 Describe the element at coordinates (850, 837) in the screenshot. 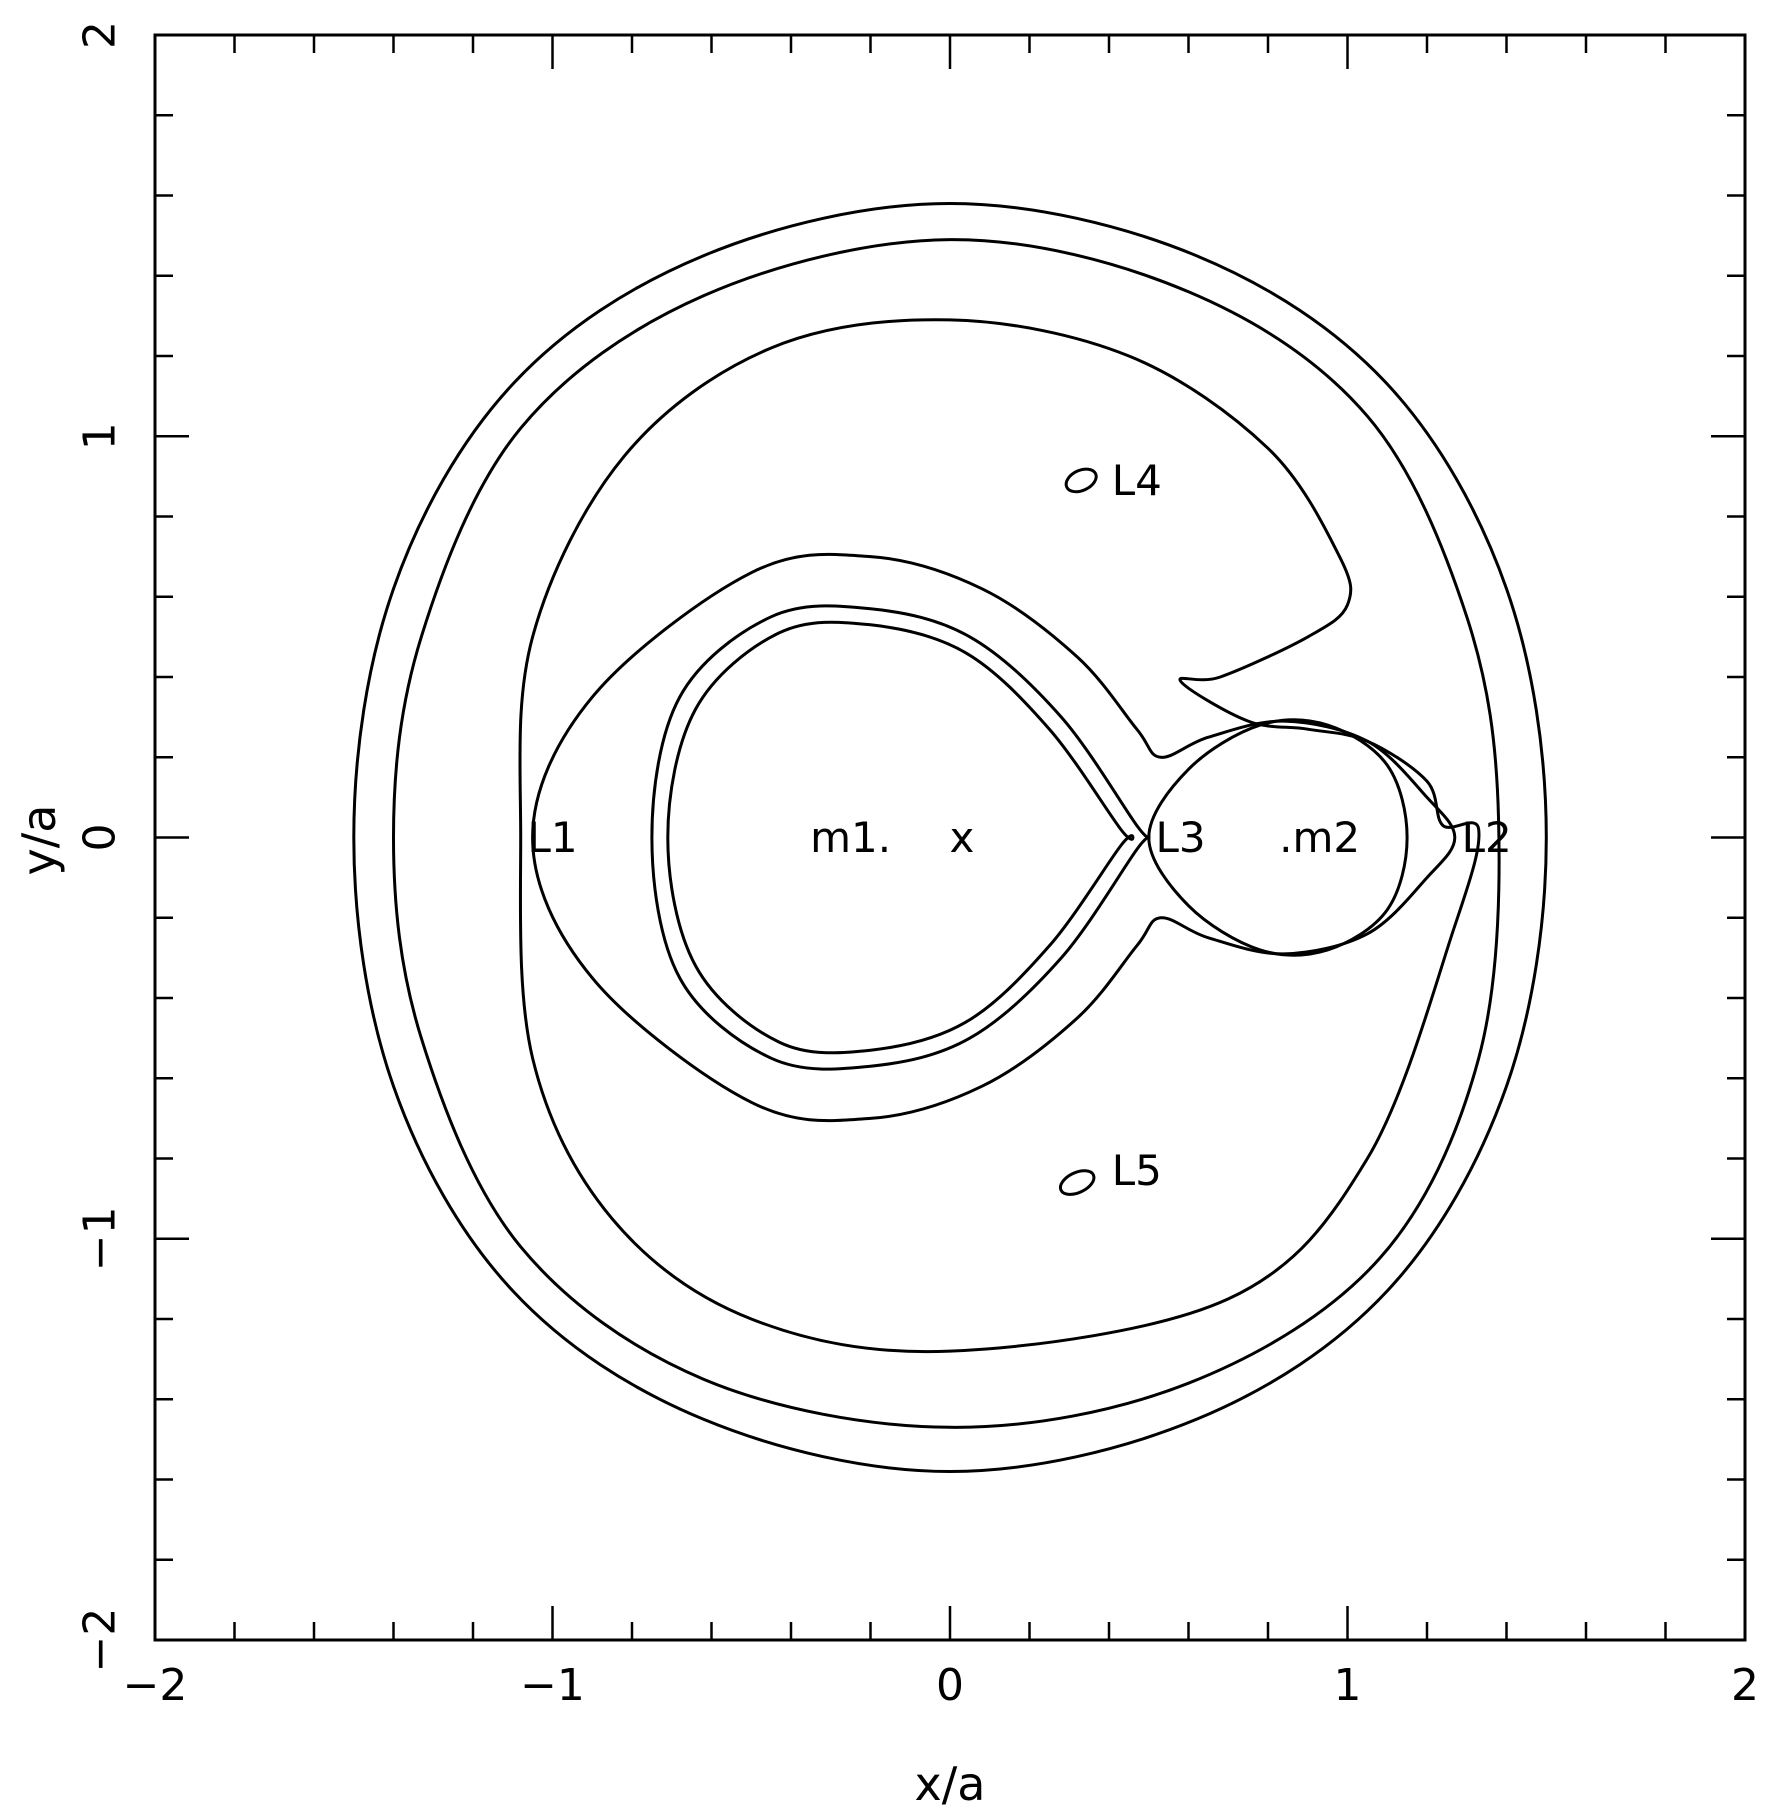

I see `point-label: m1.` at that location.